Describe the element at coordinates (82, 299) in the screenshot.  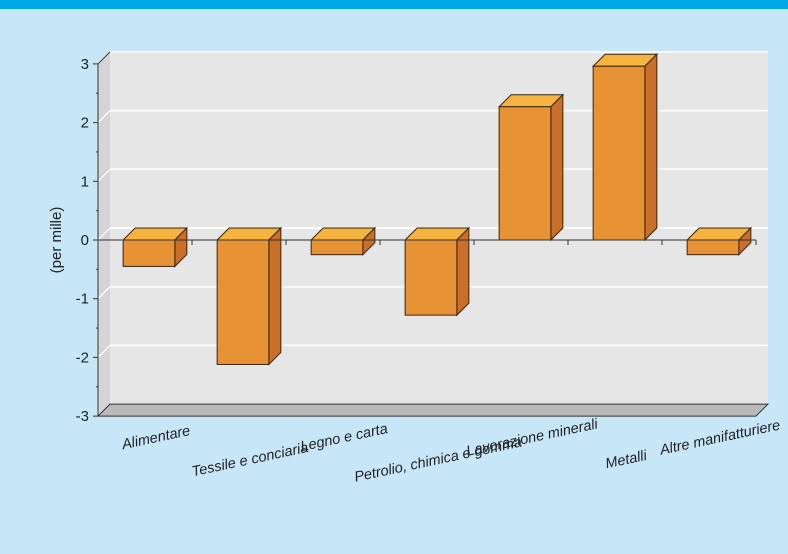
I see `y-tick-label: -1` at that location.